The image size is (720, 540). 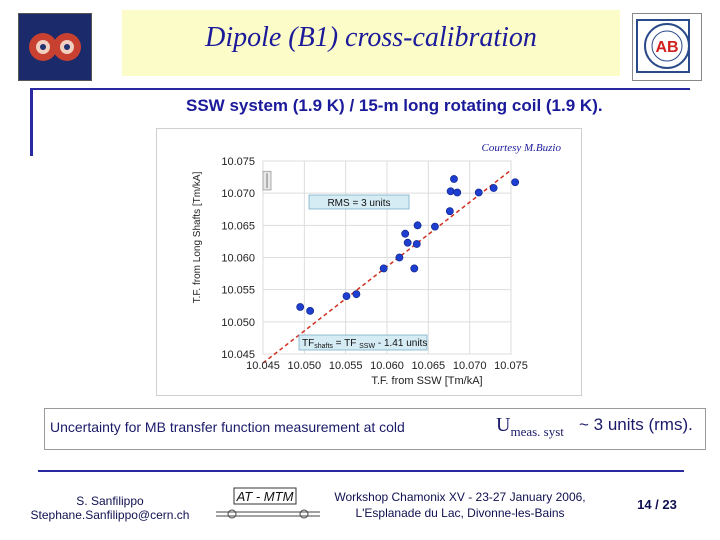 What do you see at coordinates (197, 237) in the screenshot?
I see `y-axis-label: T.F. from Long Shafts [Tm/kA]` at bounding box center [197, 237].